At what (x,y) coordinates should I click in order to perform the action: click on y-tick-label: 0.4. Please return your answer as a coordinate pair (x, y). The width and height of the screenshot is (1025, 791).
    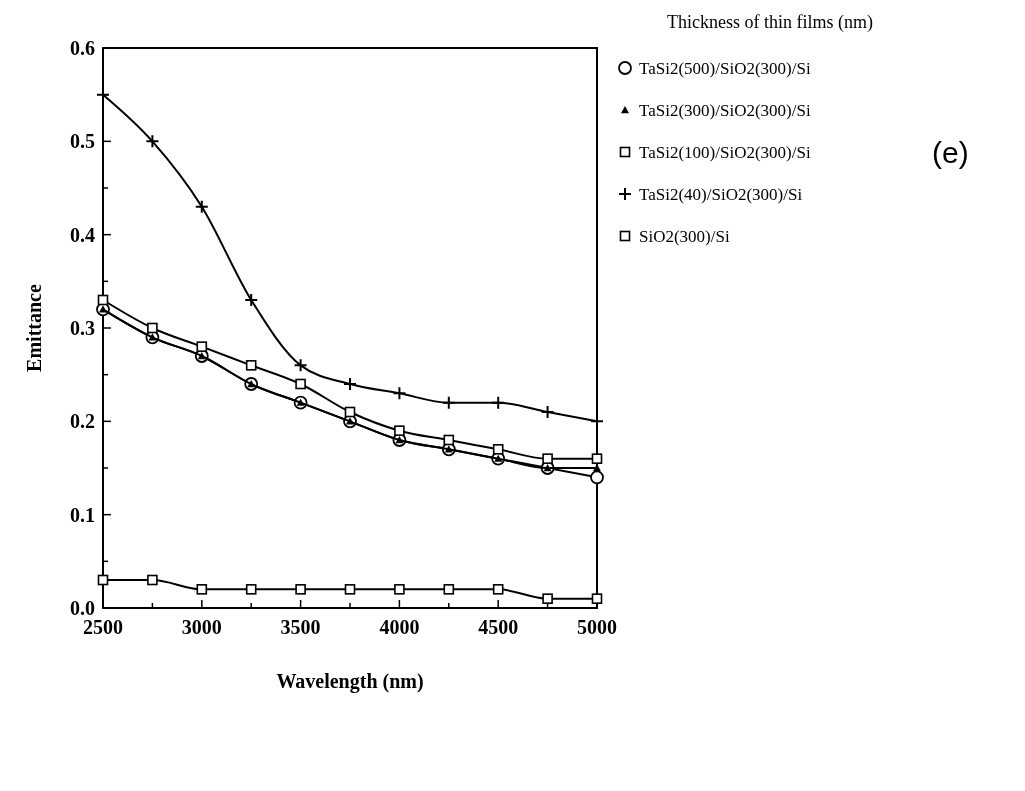
    Looking at the image, I should click on (82, 234).